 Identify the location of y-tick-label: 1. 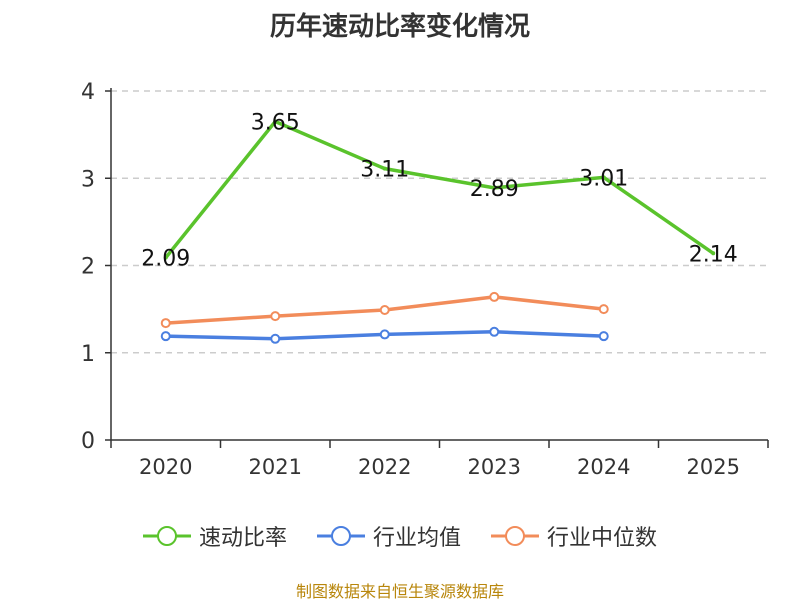
(88, 354).